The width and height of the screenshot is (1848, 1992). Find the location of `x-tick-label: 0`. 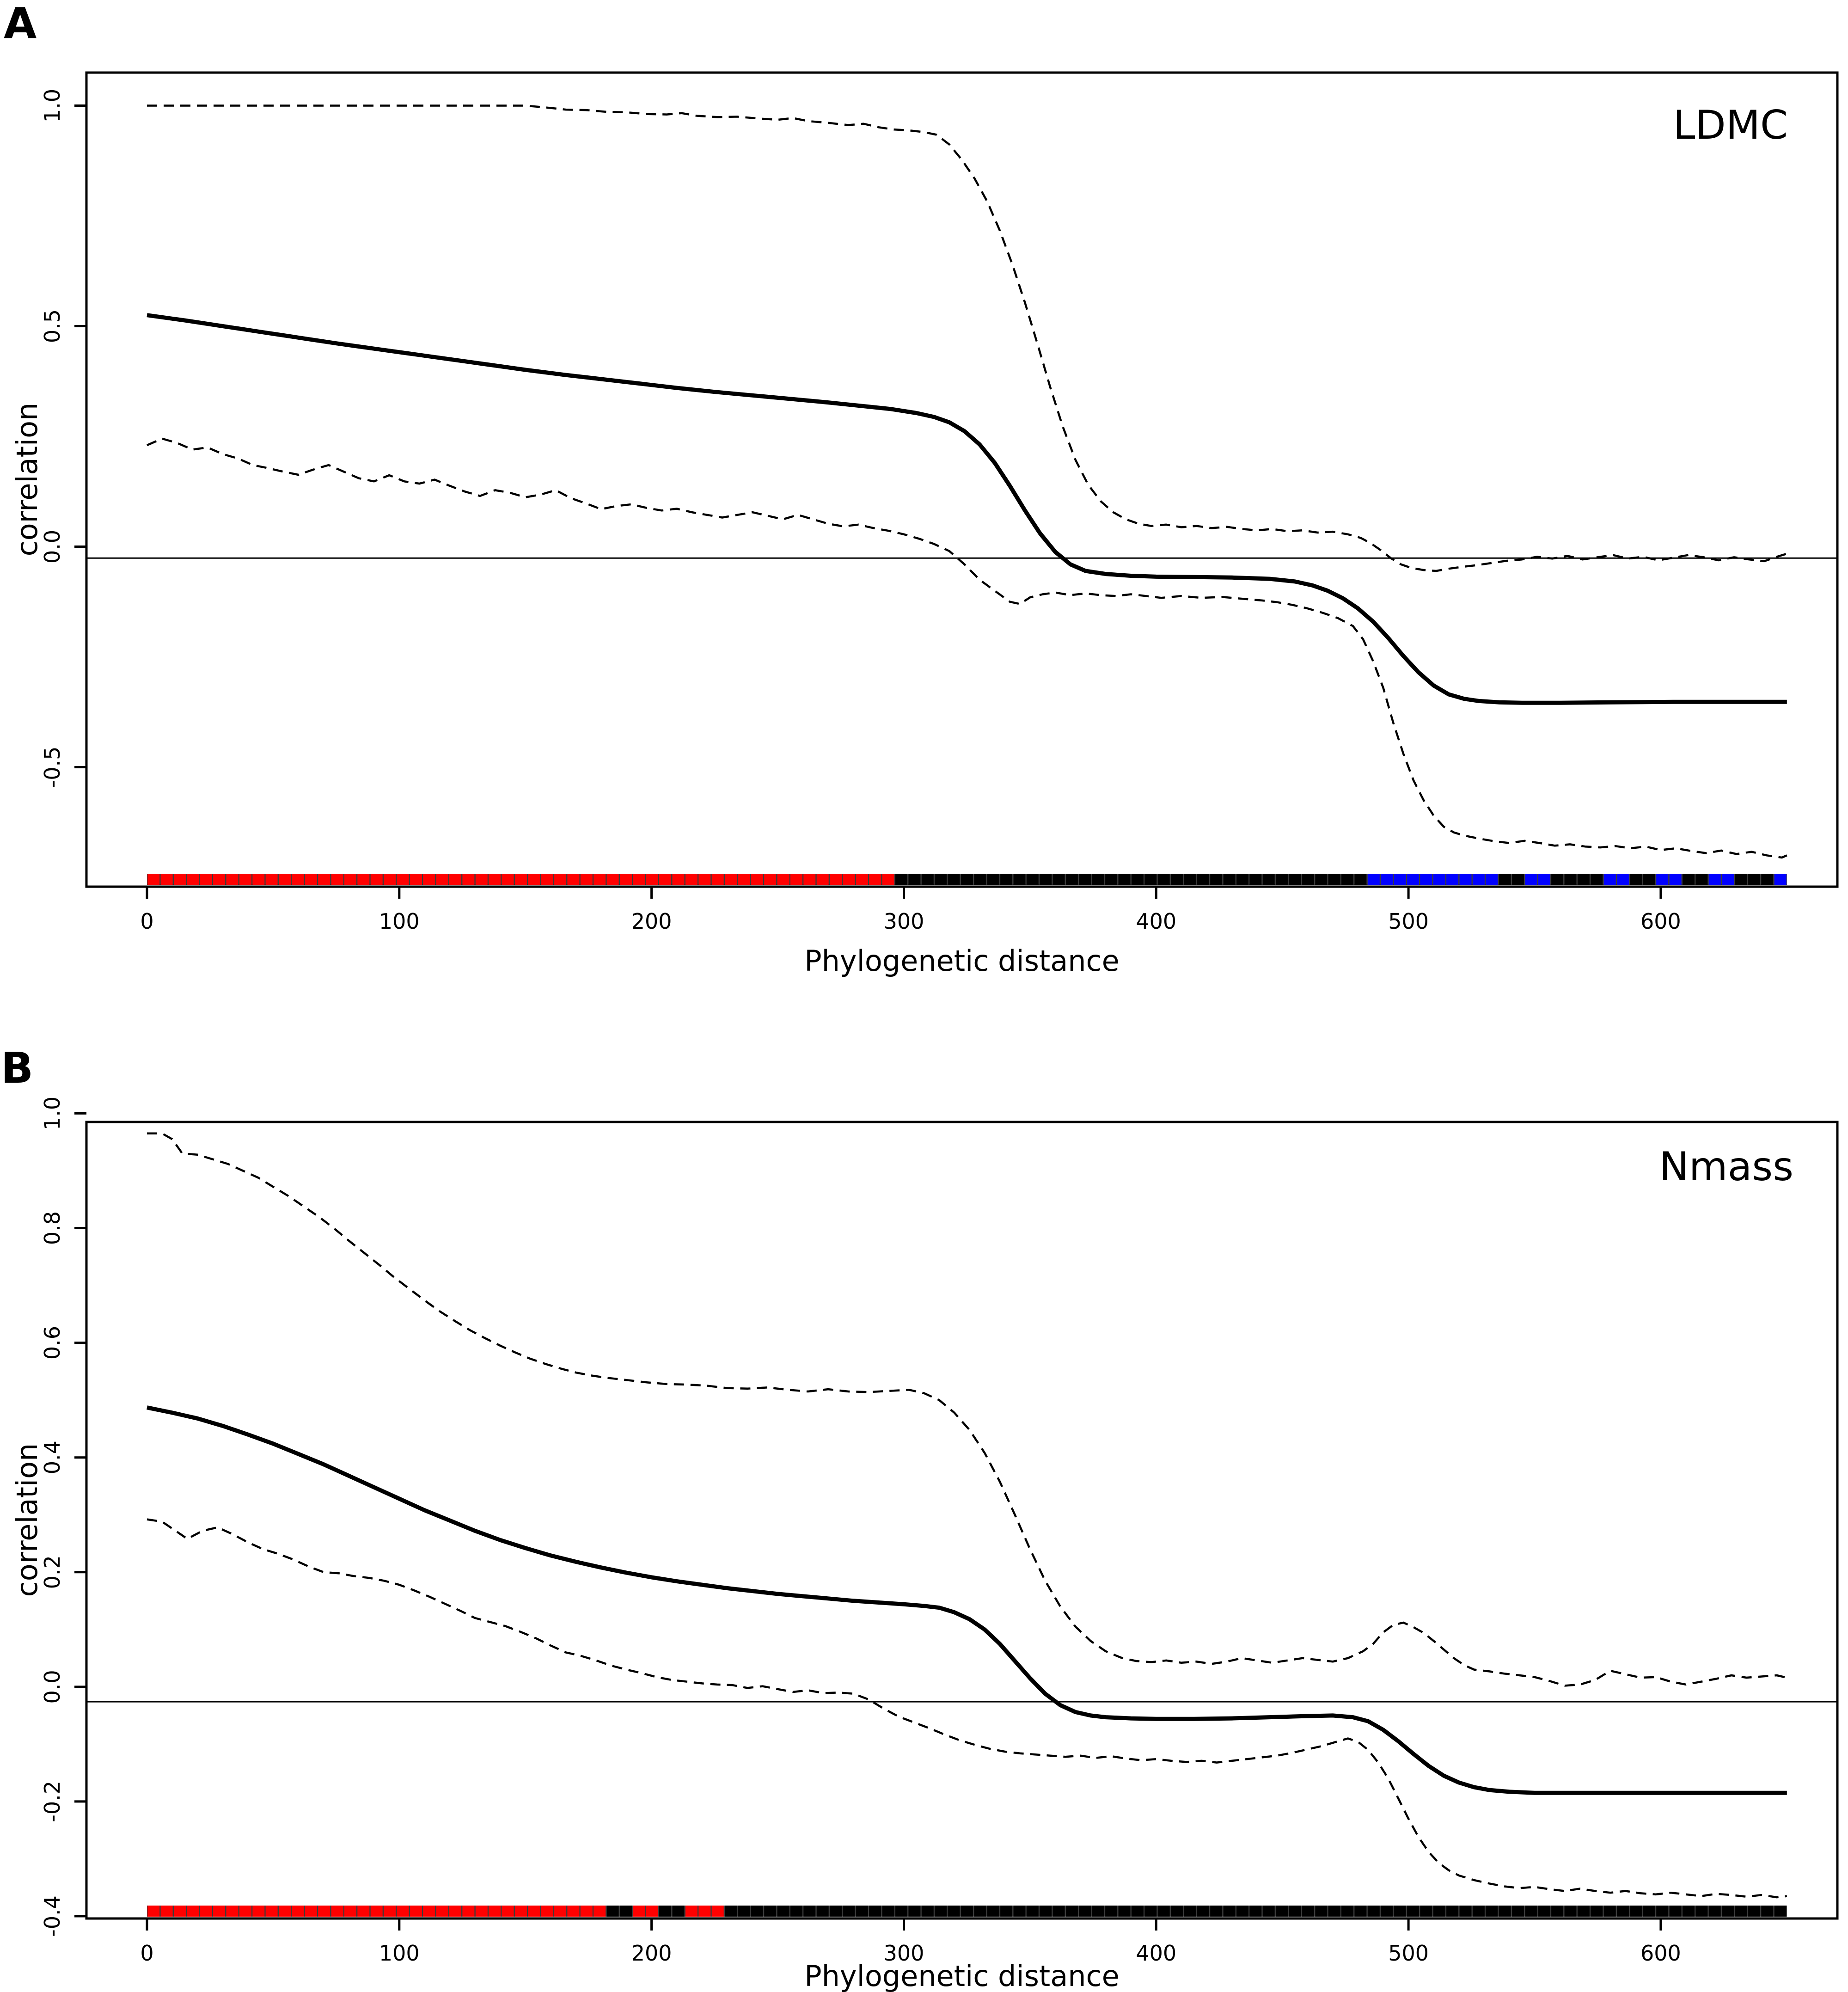

x-tick-label: 0 is located at coordinates (146, 1953).